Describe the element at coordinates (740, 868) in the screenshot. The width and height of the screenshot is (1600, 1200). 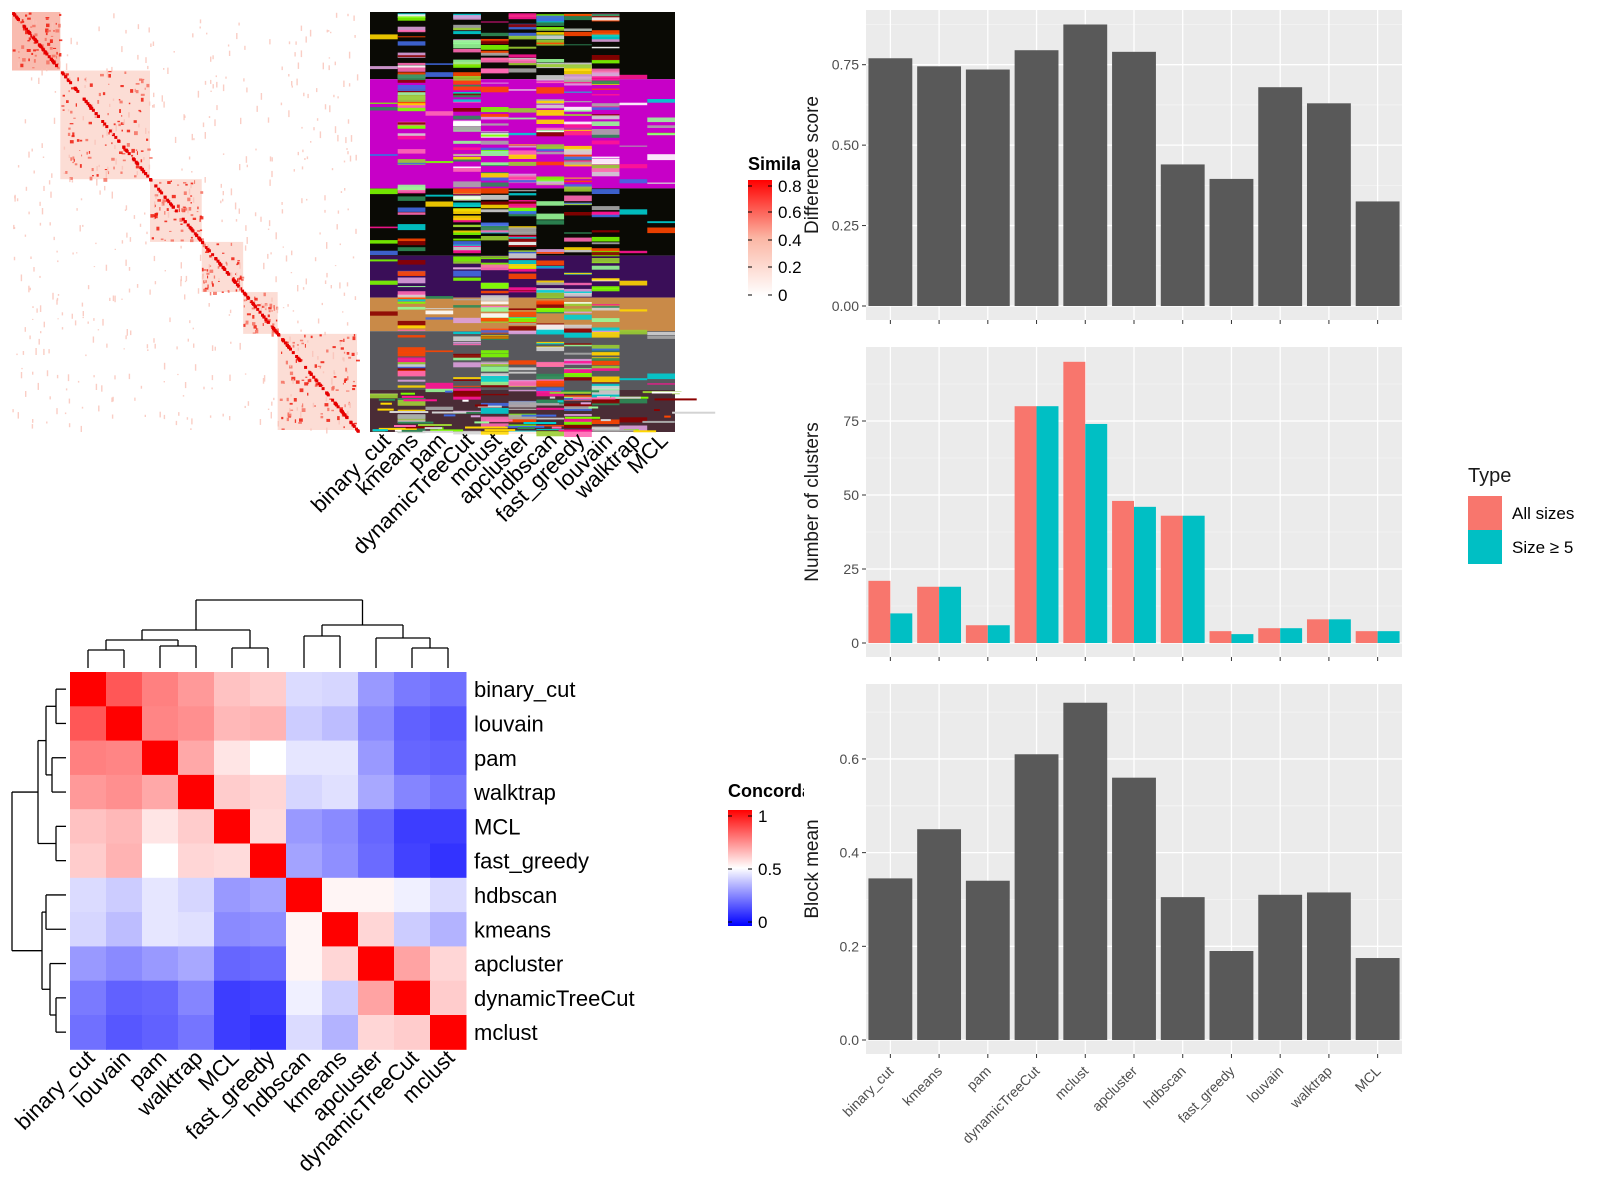
I see `concordance-color-bar` at that location.